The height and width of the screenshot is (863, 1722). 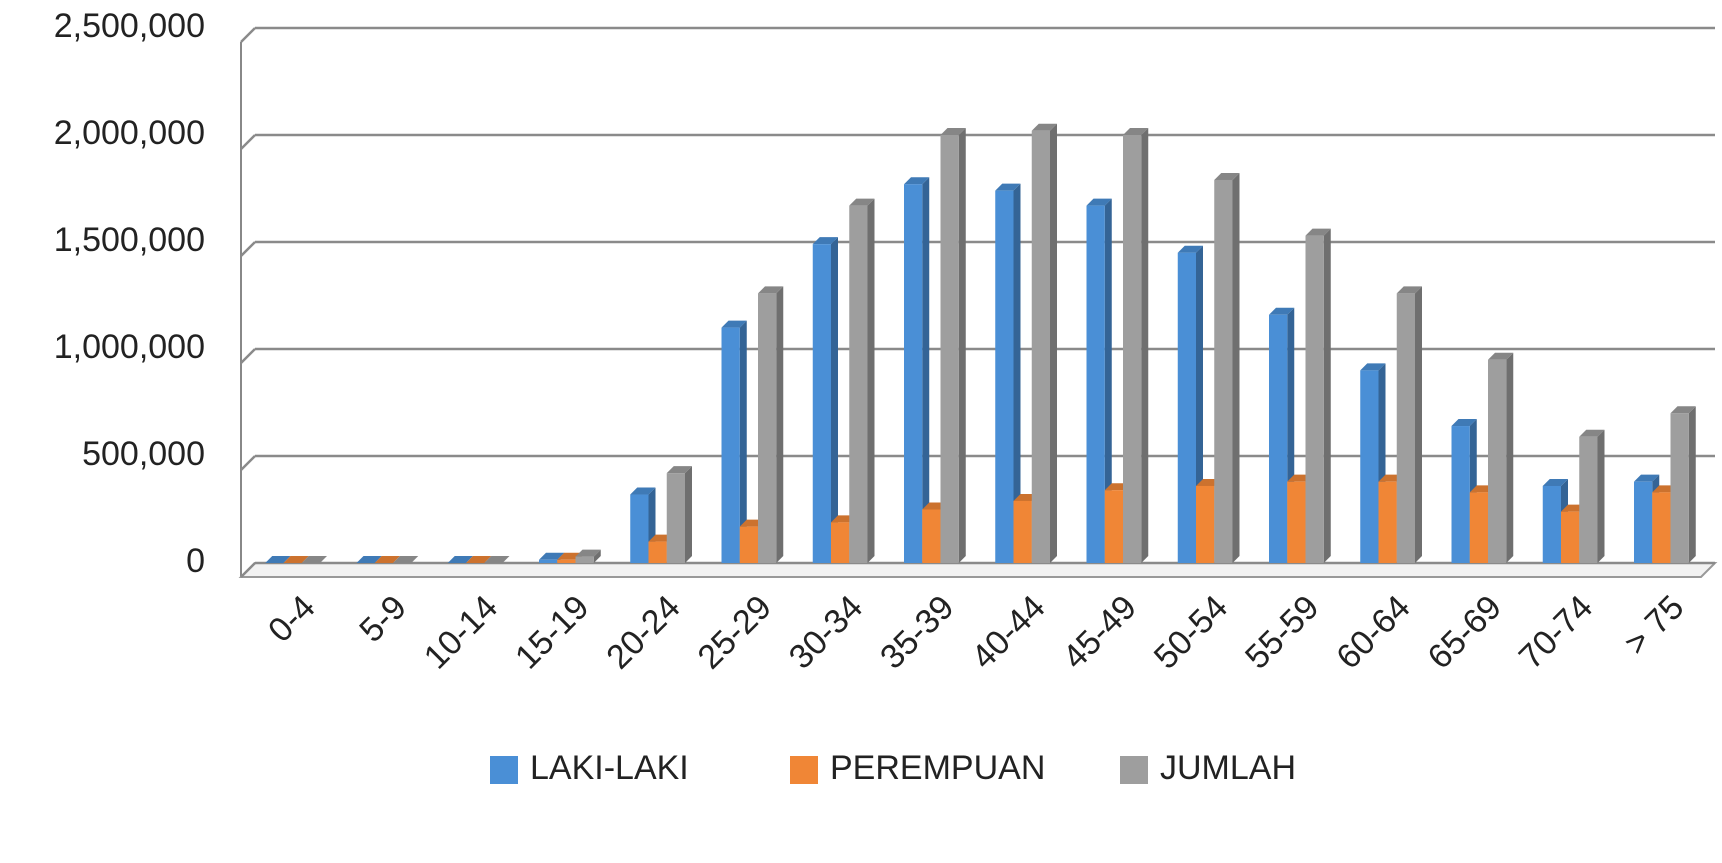 What do you see at coordinates (1282, 632) in the screenshot?
I see `x-tick-label: 55-59` at bounding box center [1282, 632].